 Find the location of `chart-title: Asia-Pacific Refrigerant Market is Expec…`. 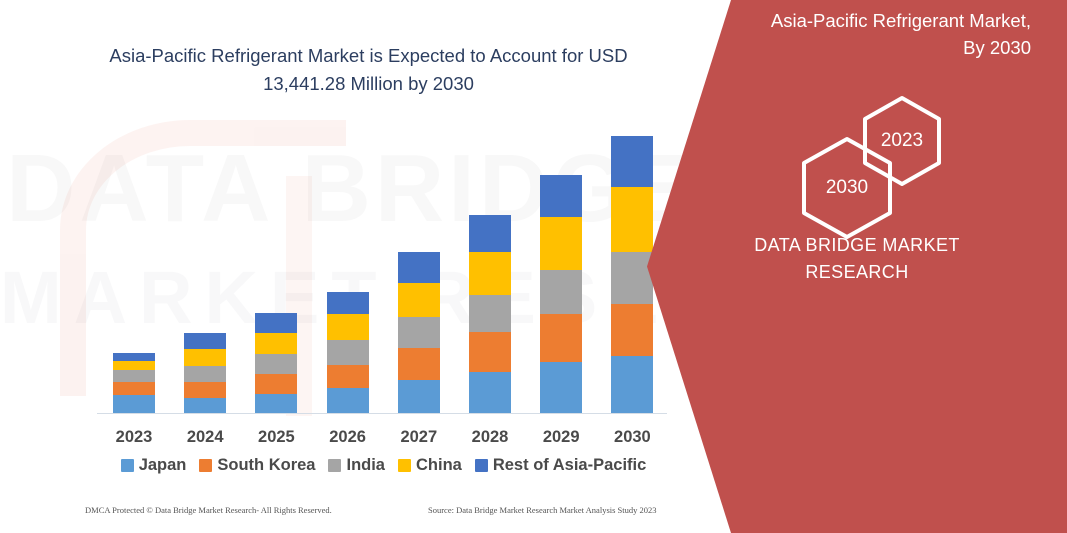

chart-title: Asia-Pacific Refrigerant Market is Expec… is located at coordinates (368, 70).